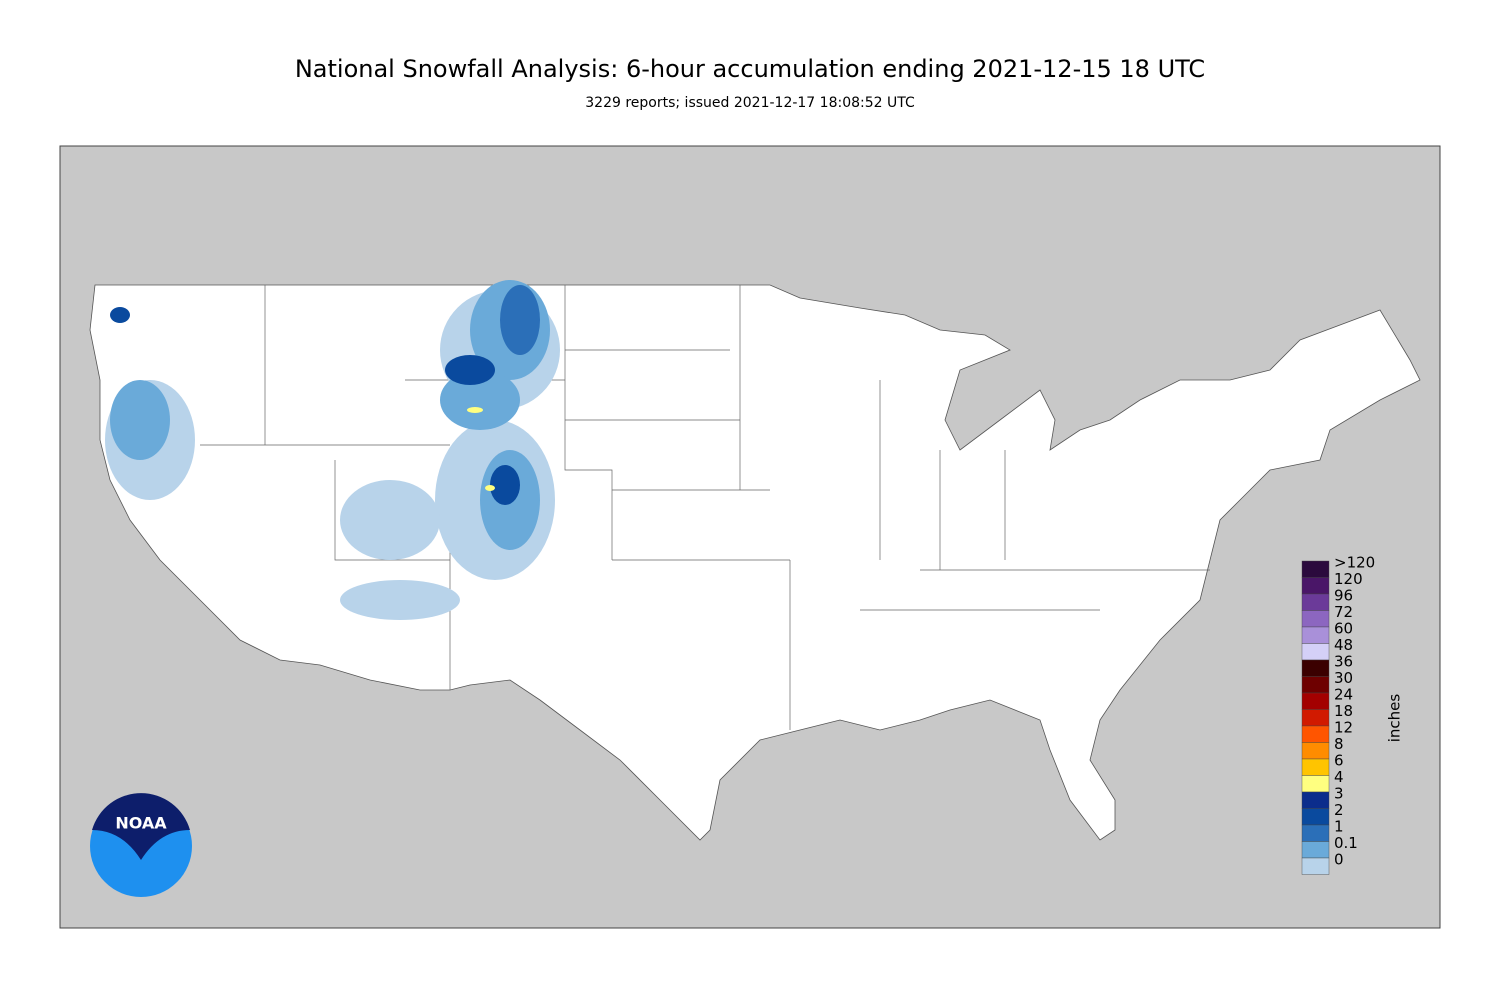  What do you see at coordinates (1339, 860) in the screenshot?
I see `legend-label: 0` at bounding box center [1339, 860].